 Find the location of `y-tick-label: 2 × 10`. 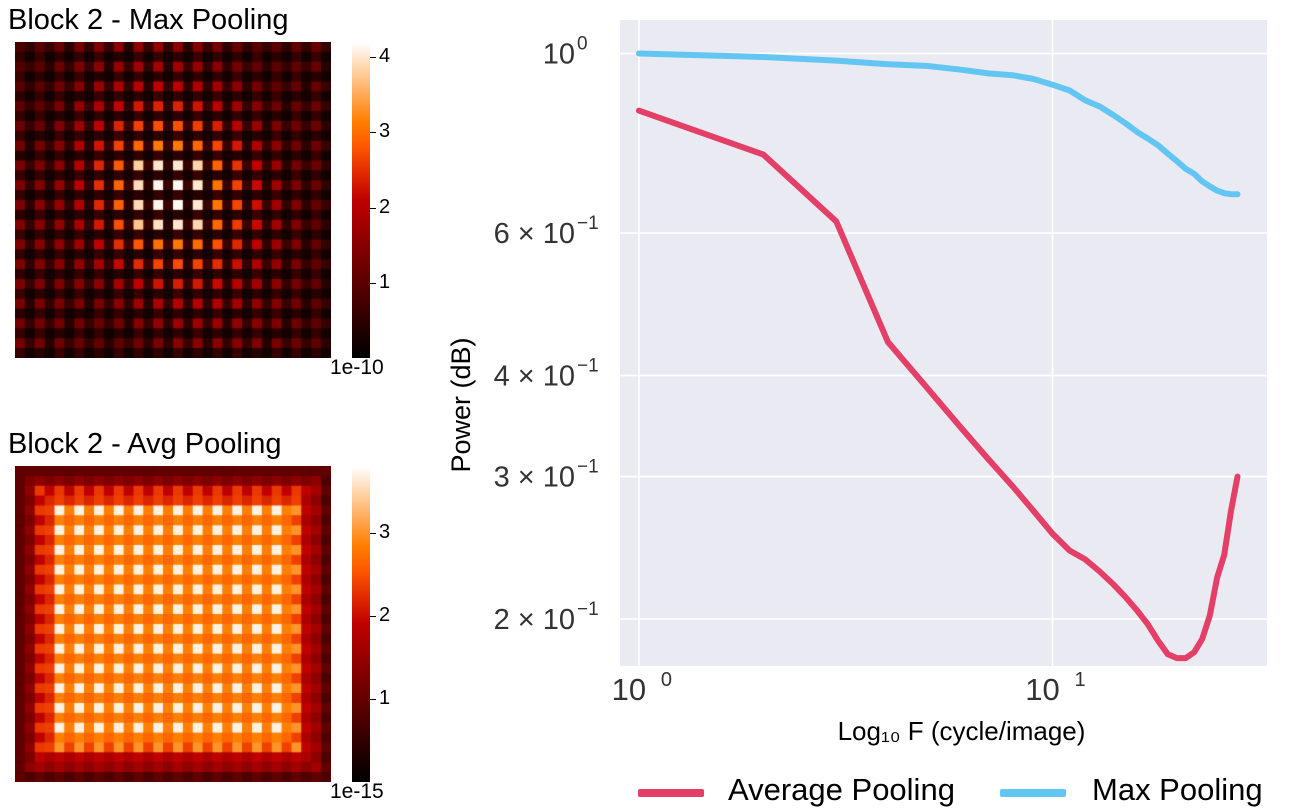

y-tick-label: 2 × 10 is located at coordinates (534, 620).